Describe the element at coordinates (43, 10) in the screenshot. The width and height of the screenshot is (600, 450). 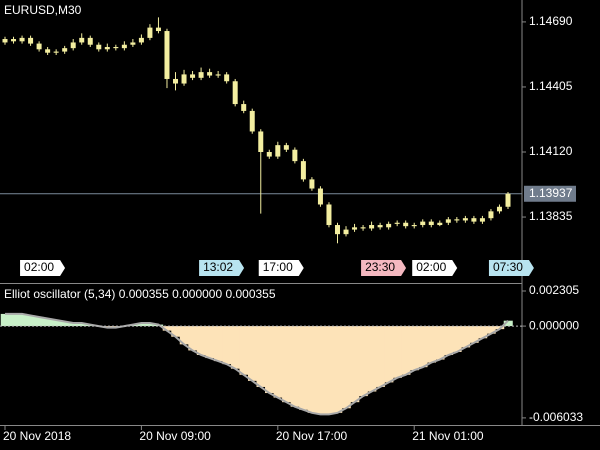
I see `chart-title: EURUSD,M30` at that location.